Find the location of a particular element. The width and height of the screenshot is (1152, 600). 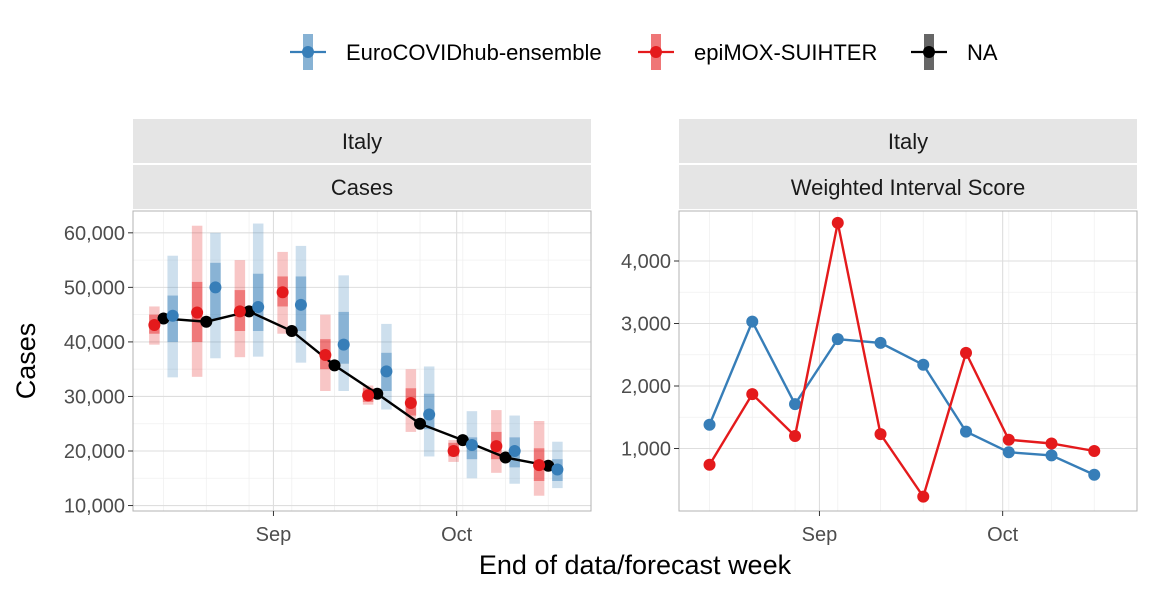

y-tick-label: 60,000 is located at coordinates (94, 234).